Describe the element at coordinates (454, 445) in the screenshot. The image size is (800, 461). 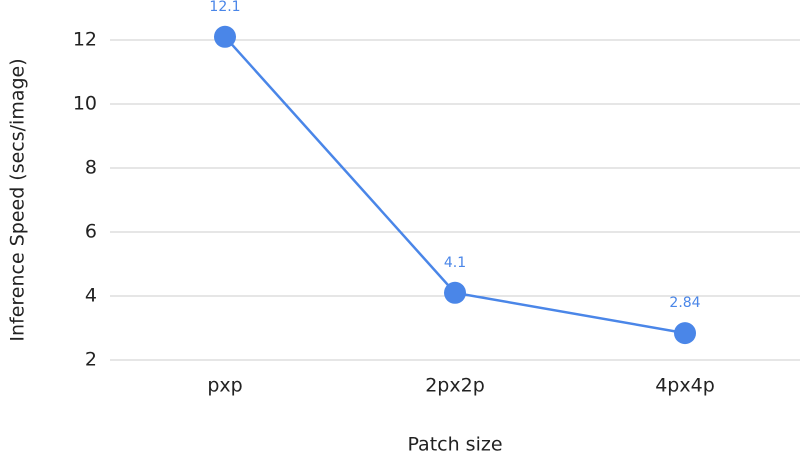
I see `x-axis-label: Patch size` at that location.